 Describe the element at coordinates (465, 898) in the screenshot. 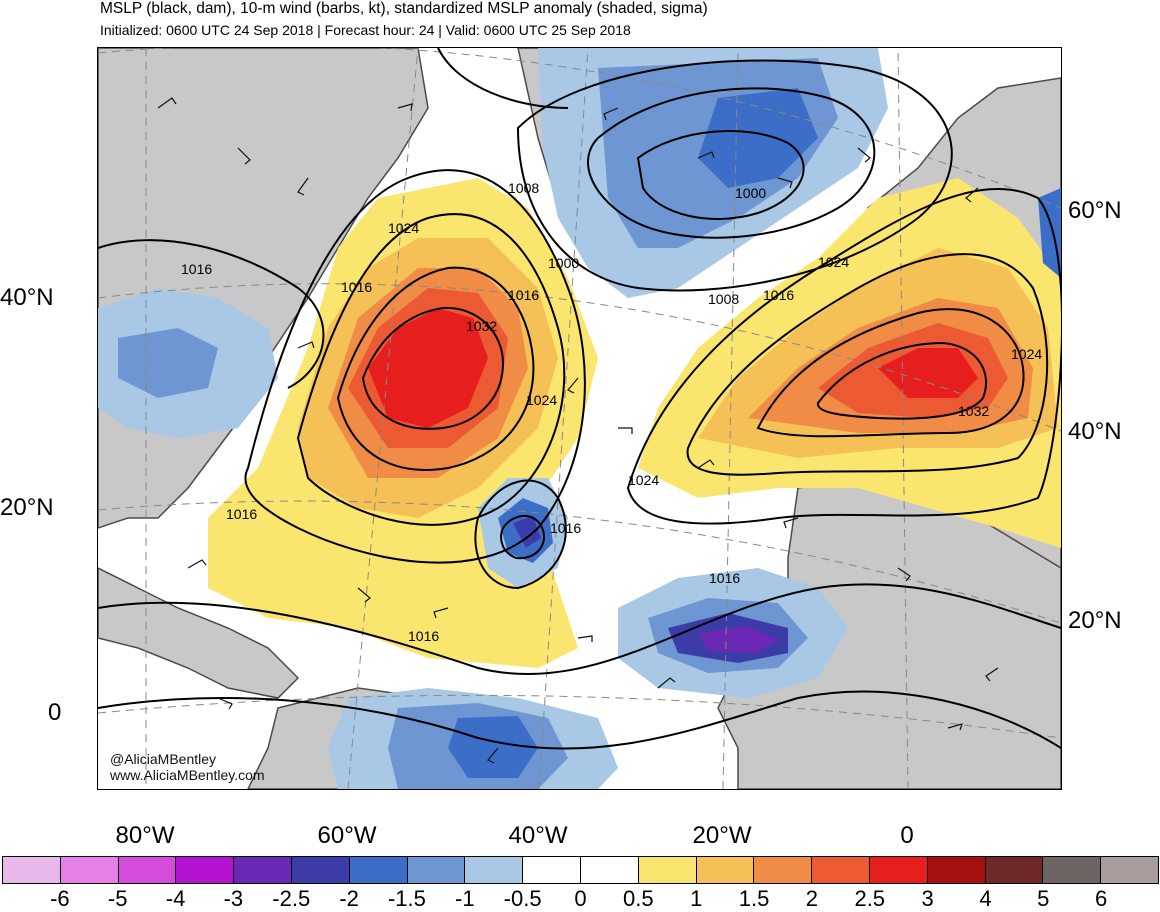

I see `colorbar-tick-label: -1` at that location.